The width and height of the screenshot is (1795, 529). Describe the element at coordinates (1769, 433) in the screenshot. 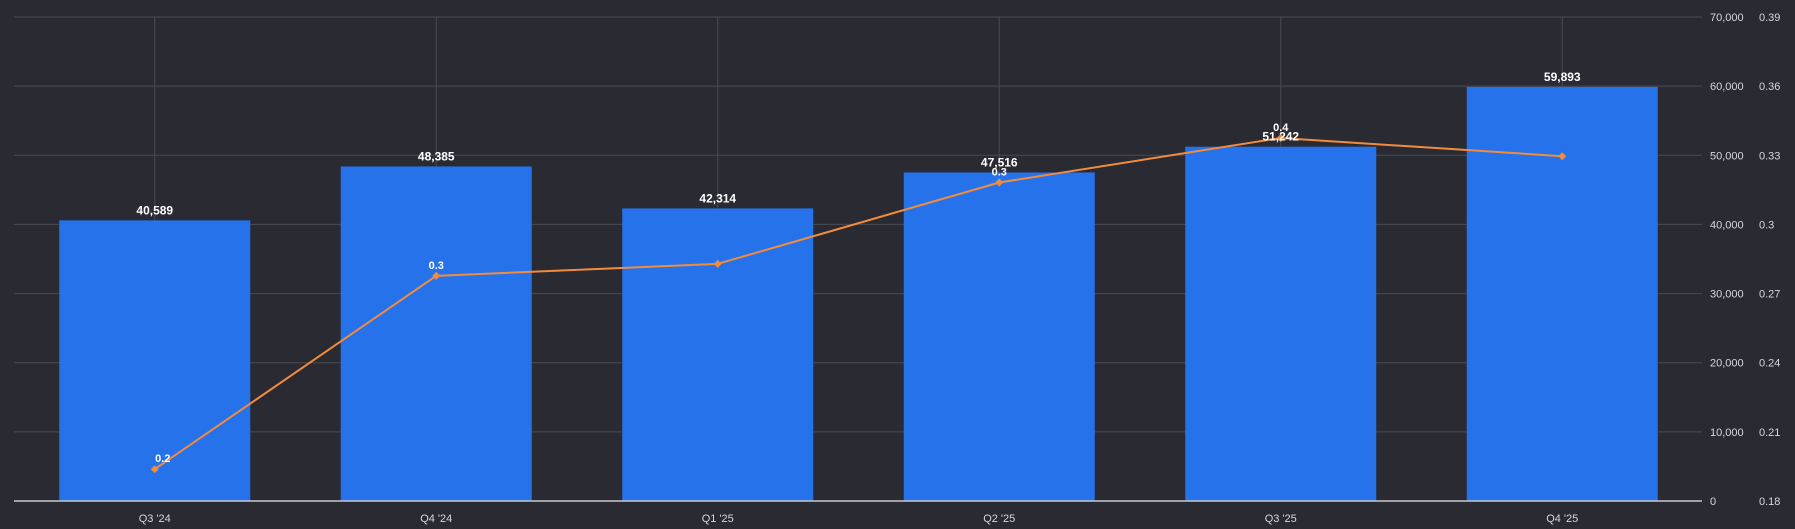

I see `y-right-tick-label: 0.21` at that location.